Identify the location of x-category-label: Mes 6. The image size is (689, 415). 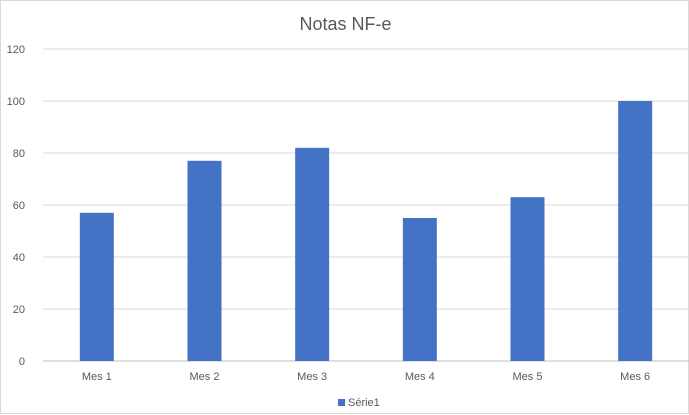
(635, 377).